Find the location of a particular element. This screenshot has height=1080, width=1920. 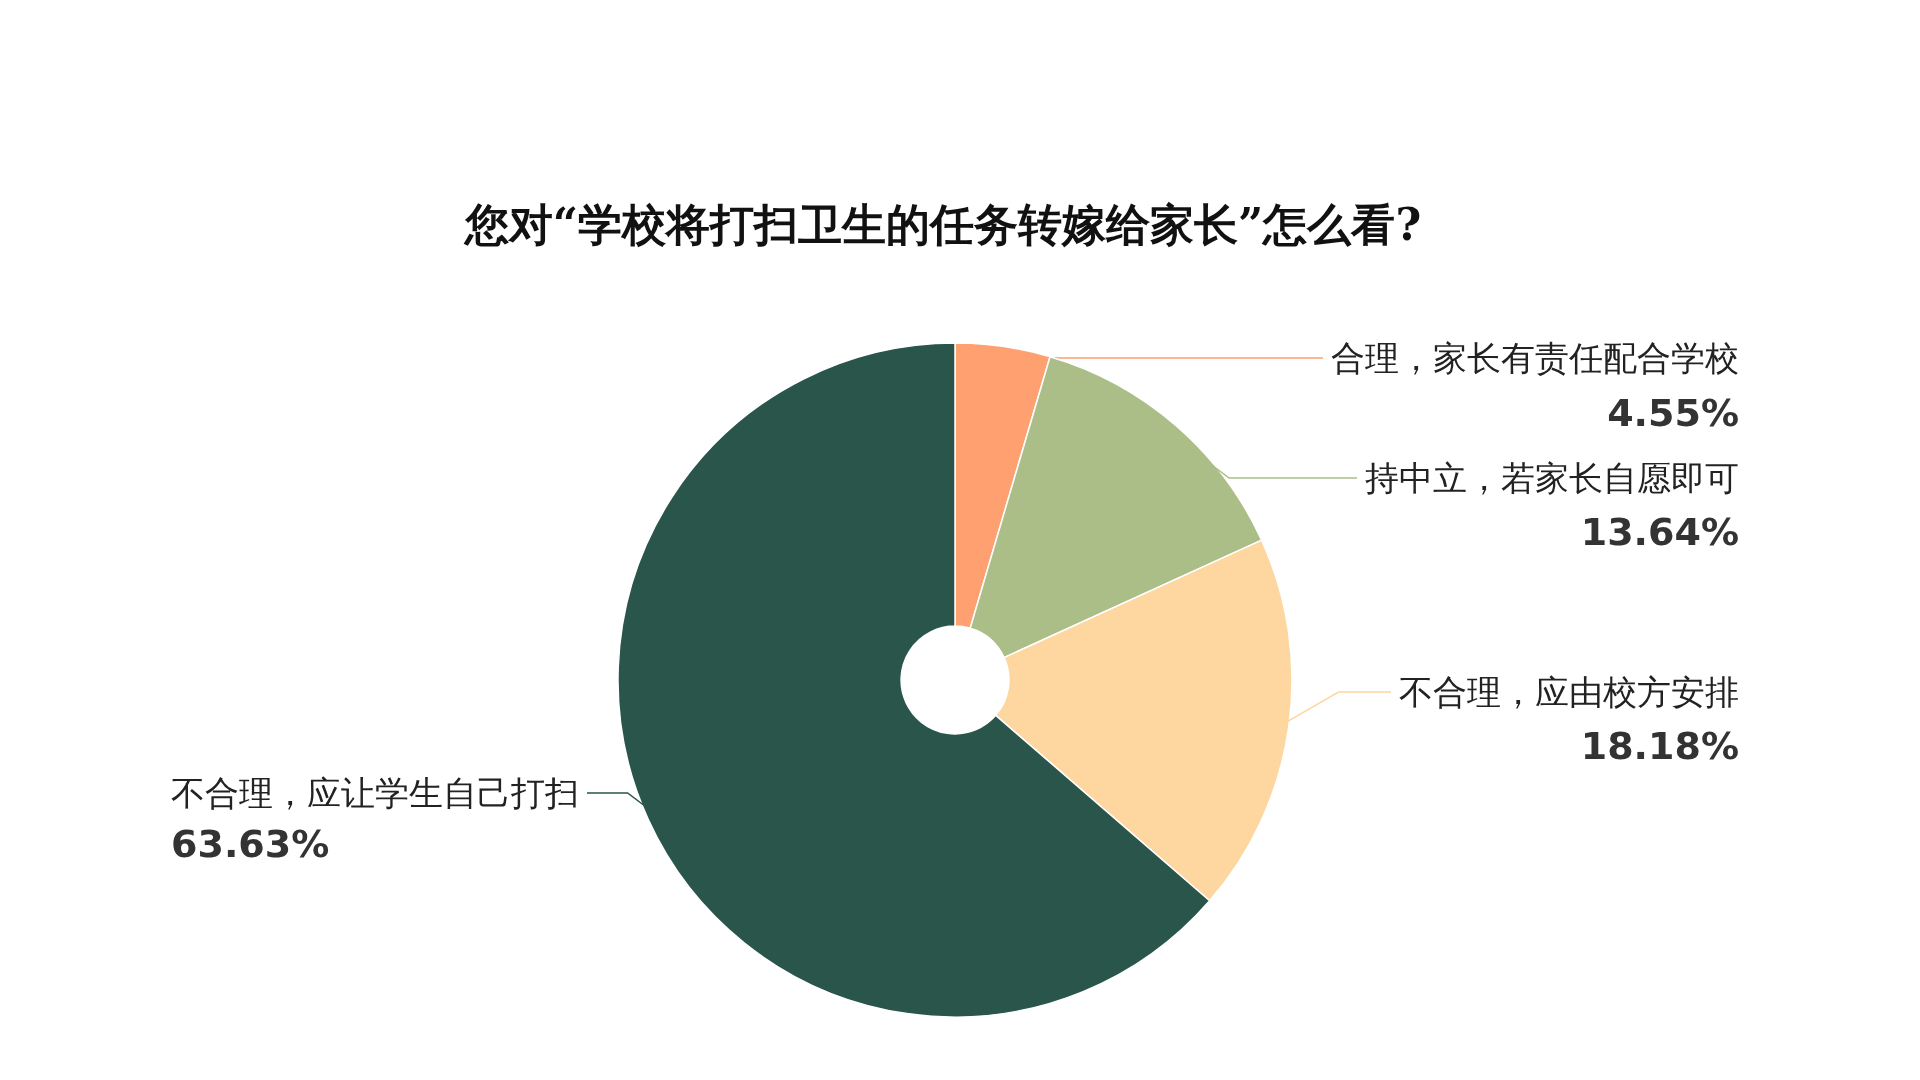

slice-label: 持中立，若家长自愿即可 is located at coordinates (1552, 478).